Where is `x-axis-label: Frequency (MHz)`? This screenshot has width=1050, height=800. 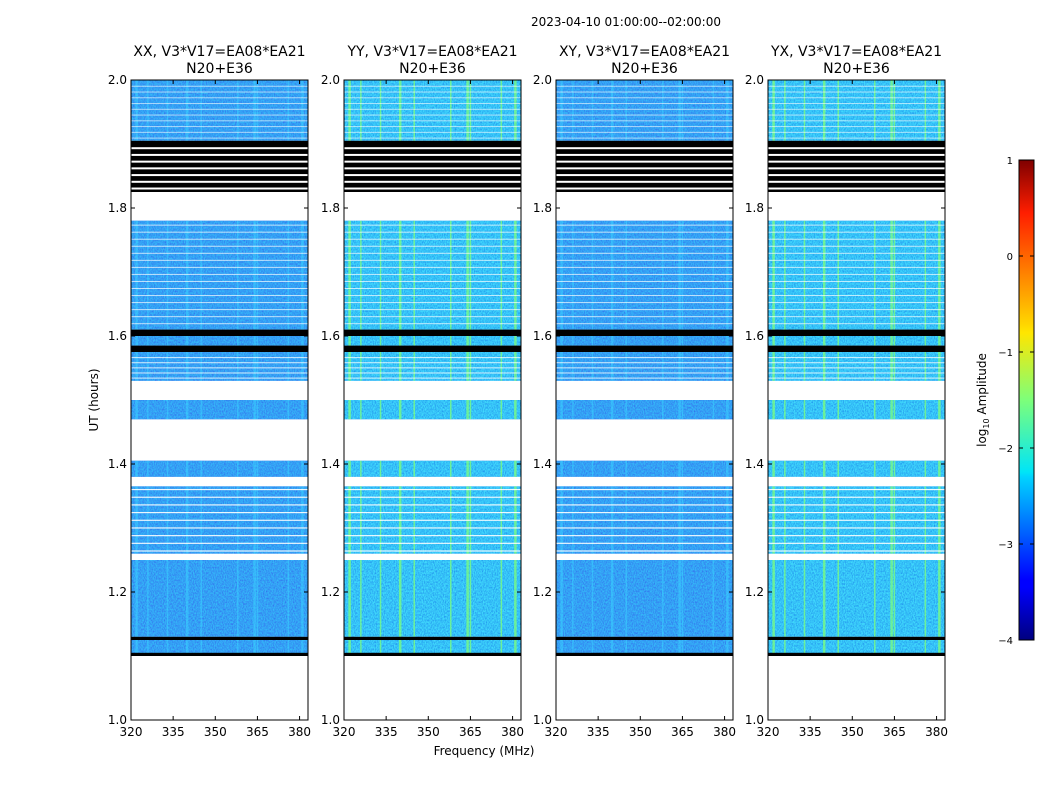 x-axis-label: Frequency (MHz) is located at coordinates (484, 751).